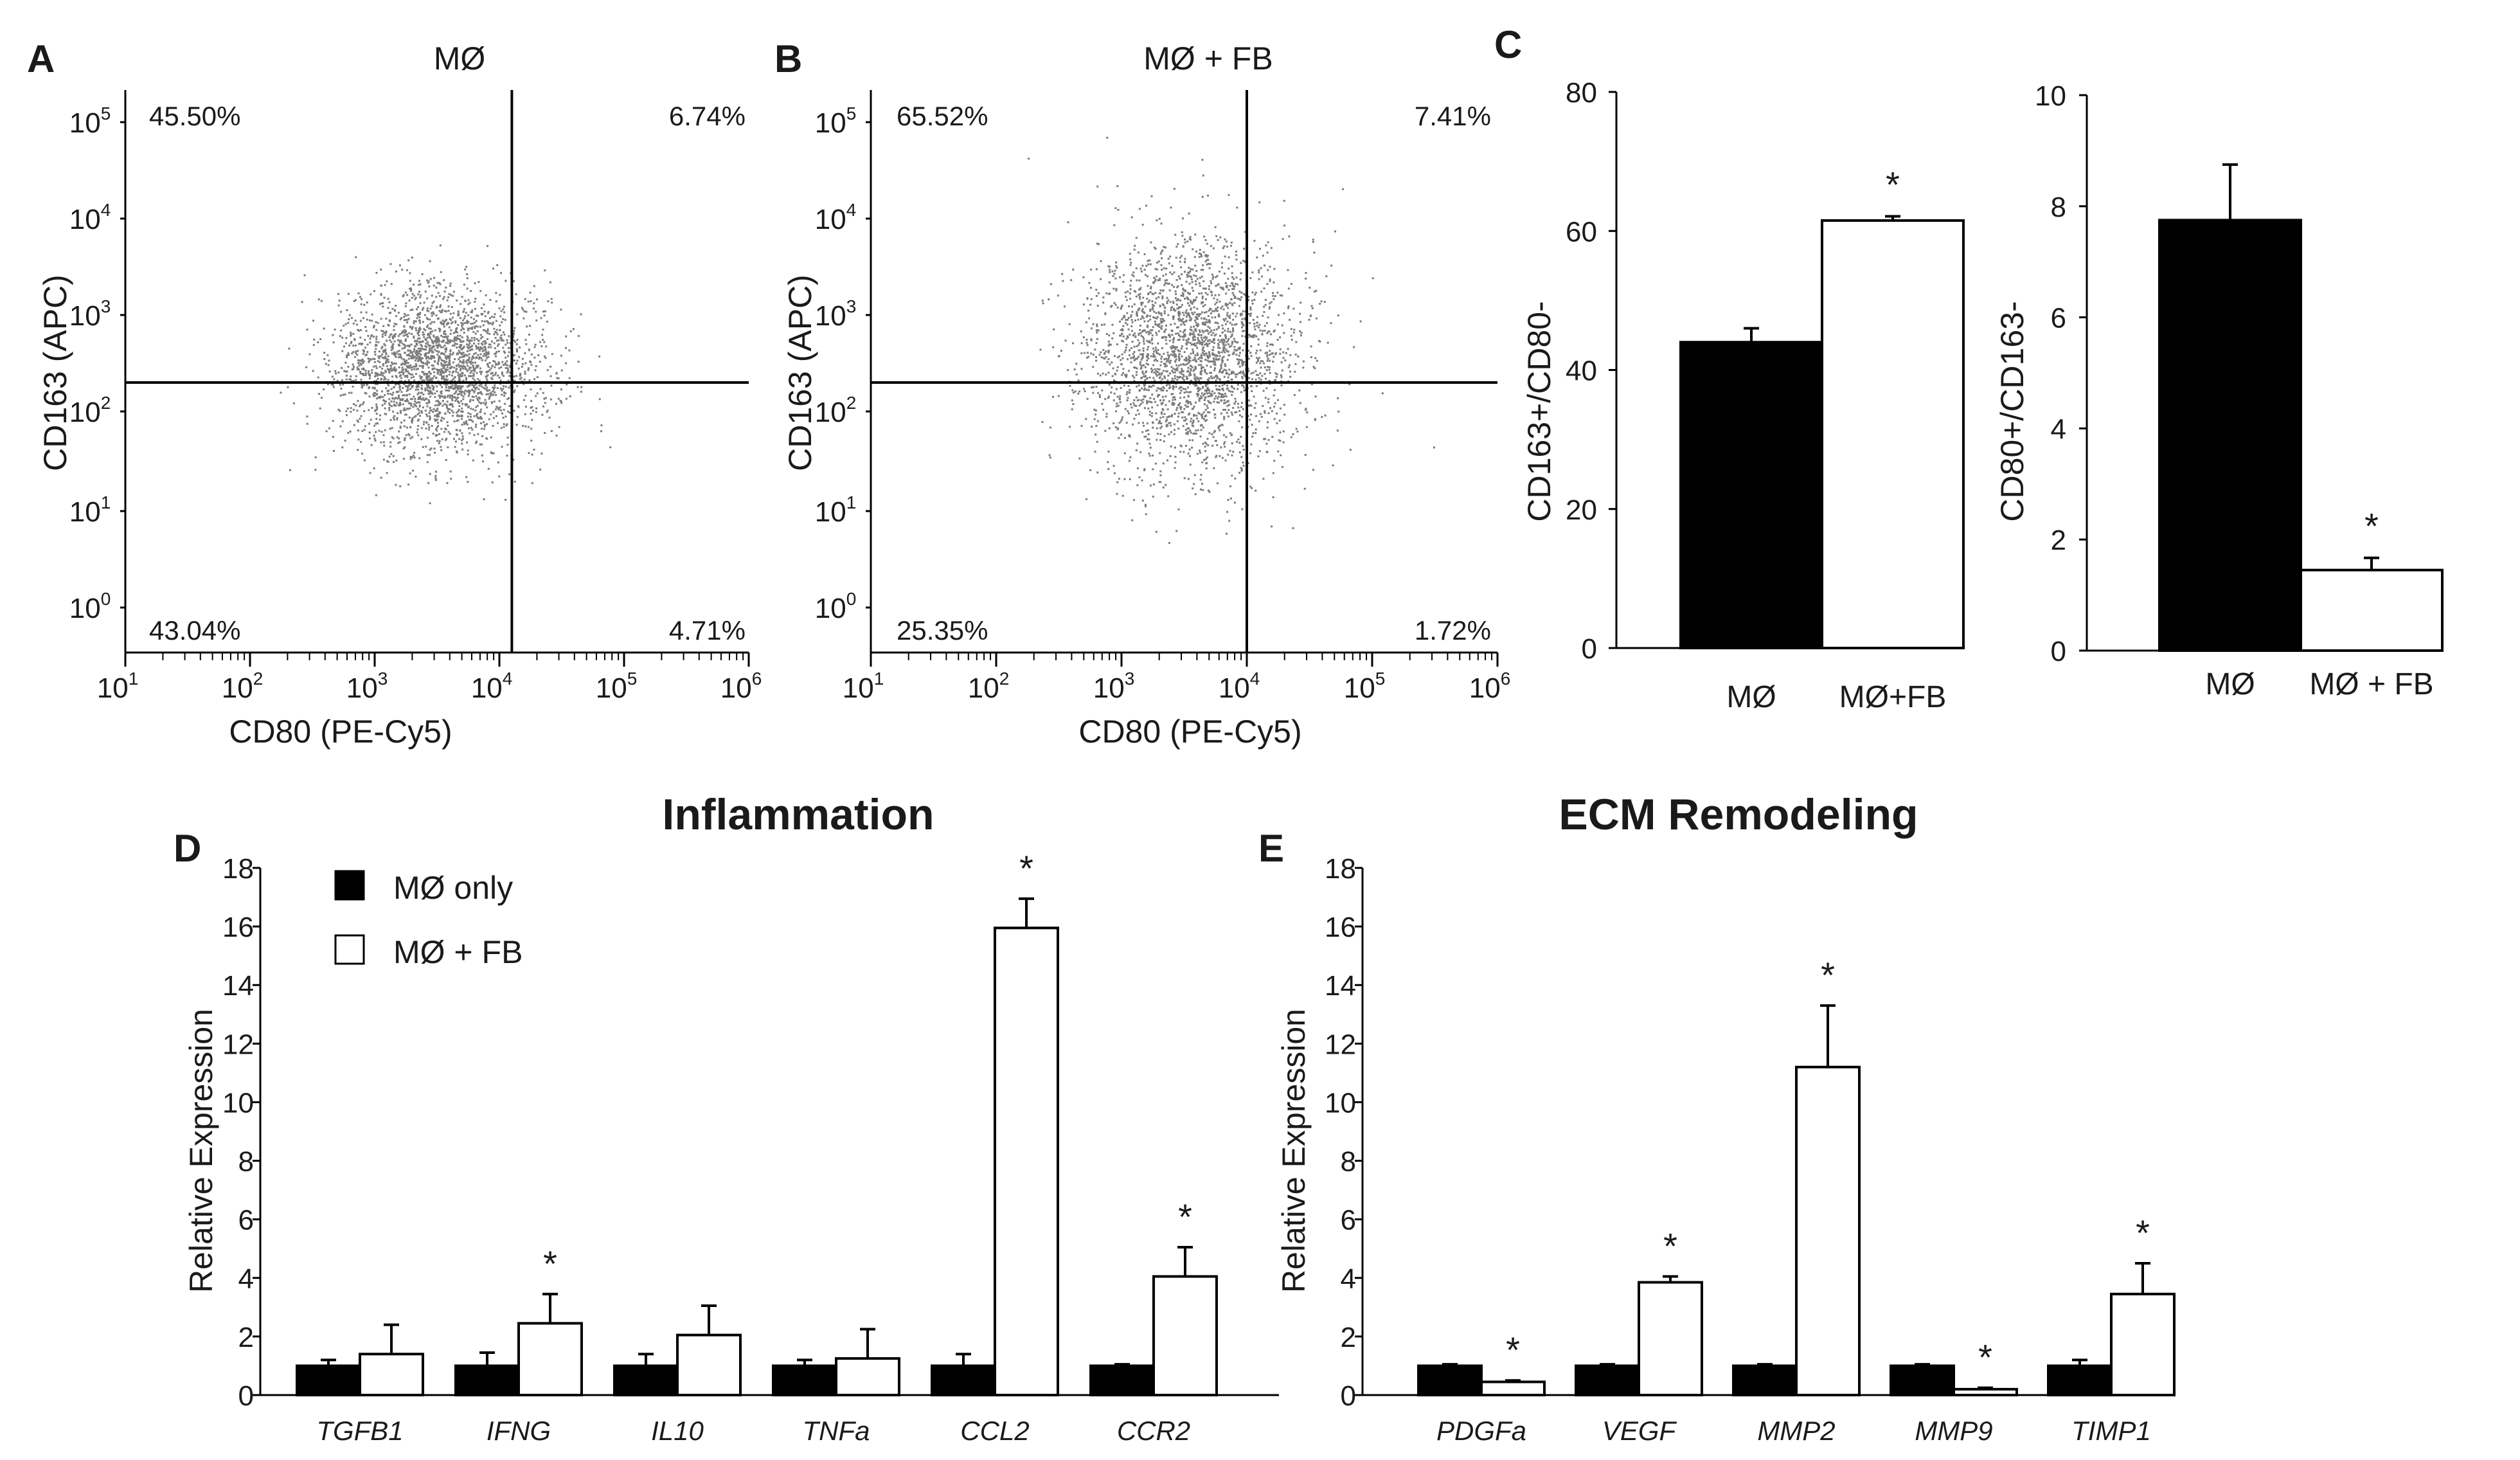 The height and width of the screenshot is (1460, 2520). What do you see at coordinates (1581, 232) in the screenshot?
I see `bar-y-tick-label: 60` at bounding box center [1581, 232].